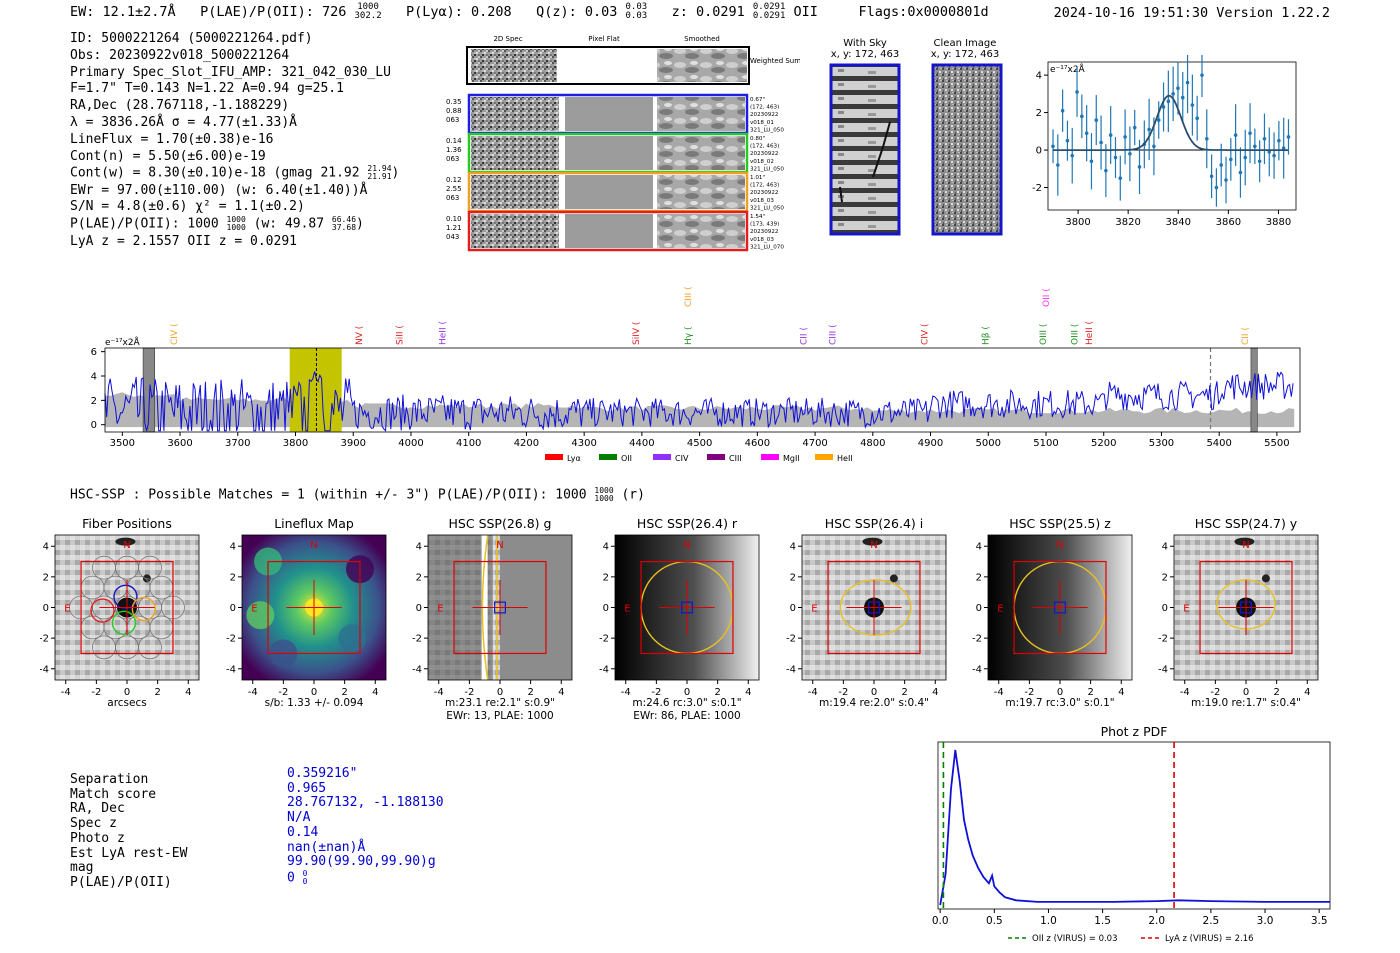 The width and height of the screenshot is (1400, 953). I want to click on fit-xtick-label: 3840, so click(1178, 222).